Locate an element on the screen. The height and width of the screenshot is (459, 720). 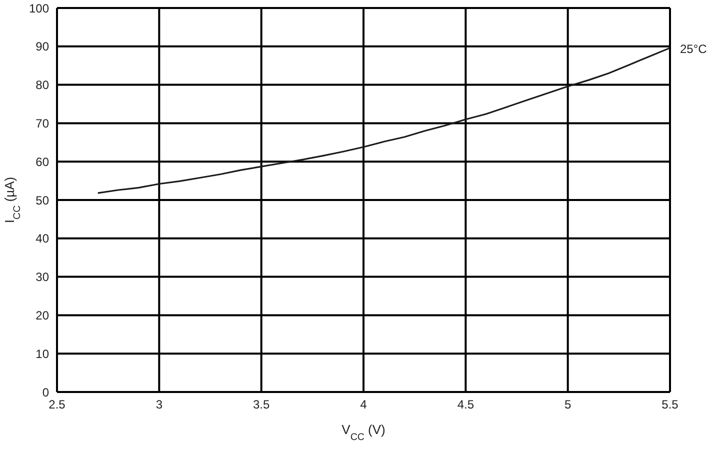
y-tick-label: 50 is located at coordinates (43, 200).